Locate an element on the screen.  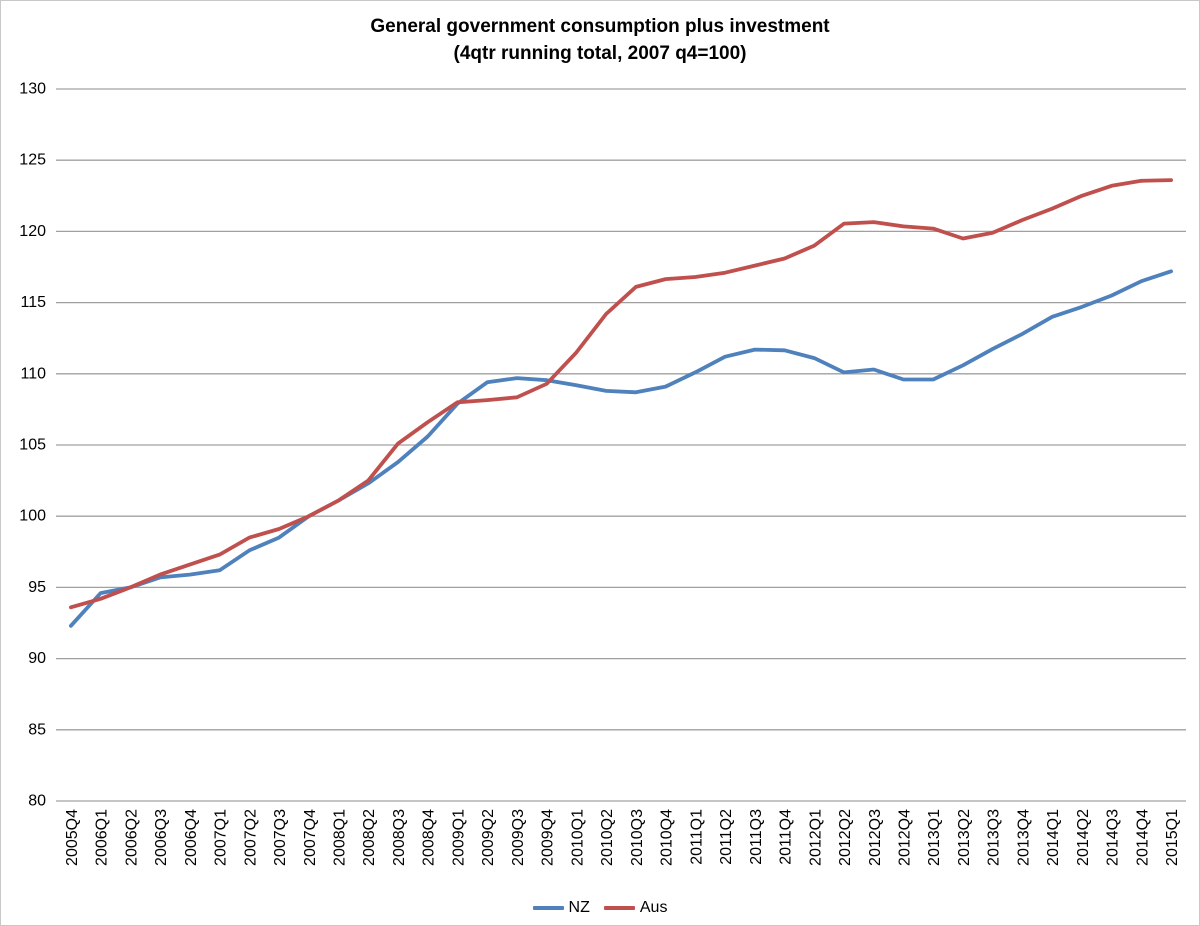
y-tick-label: 120 is located at coordinates (32, 231).